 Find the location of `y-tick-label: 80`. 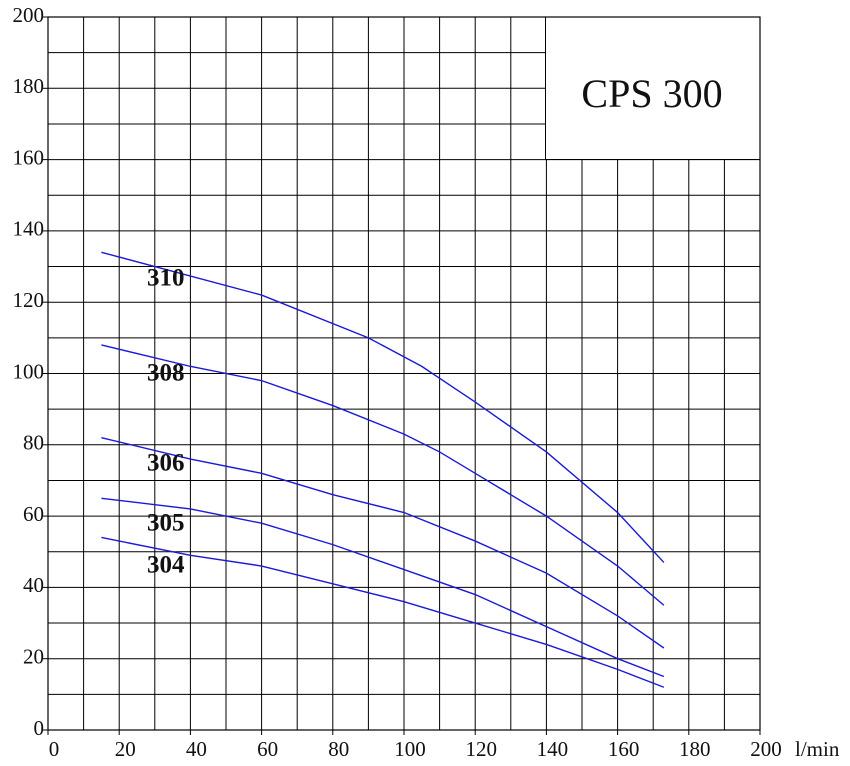

y-tick-label: 80 is located at coordinates (33, 443).